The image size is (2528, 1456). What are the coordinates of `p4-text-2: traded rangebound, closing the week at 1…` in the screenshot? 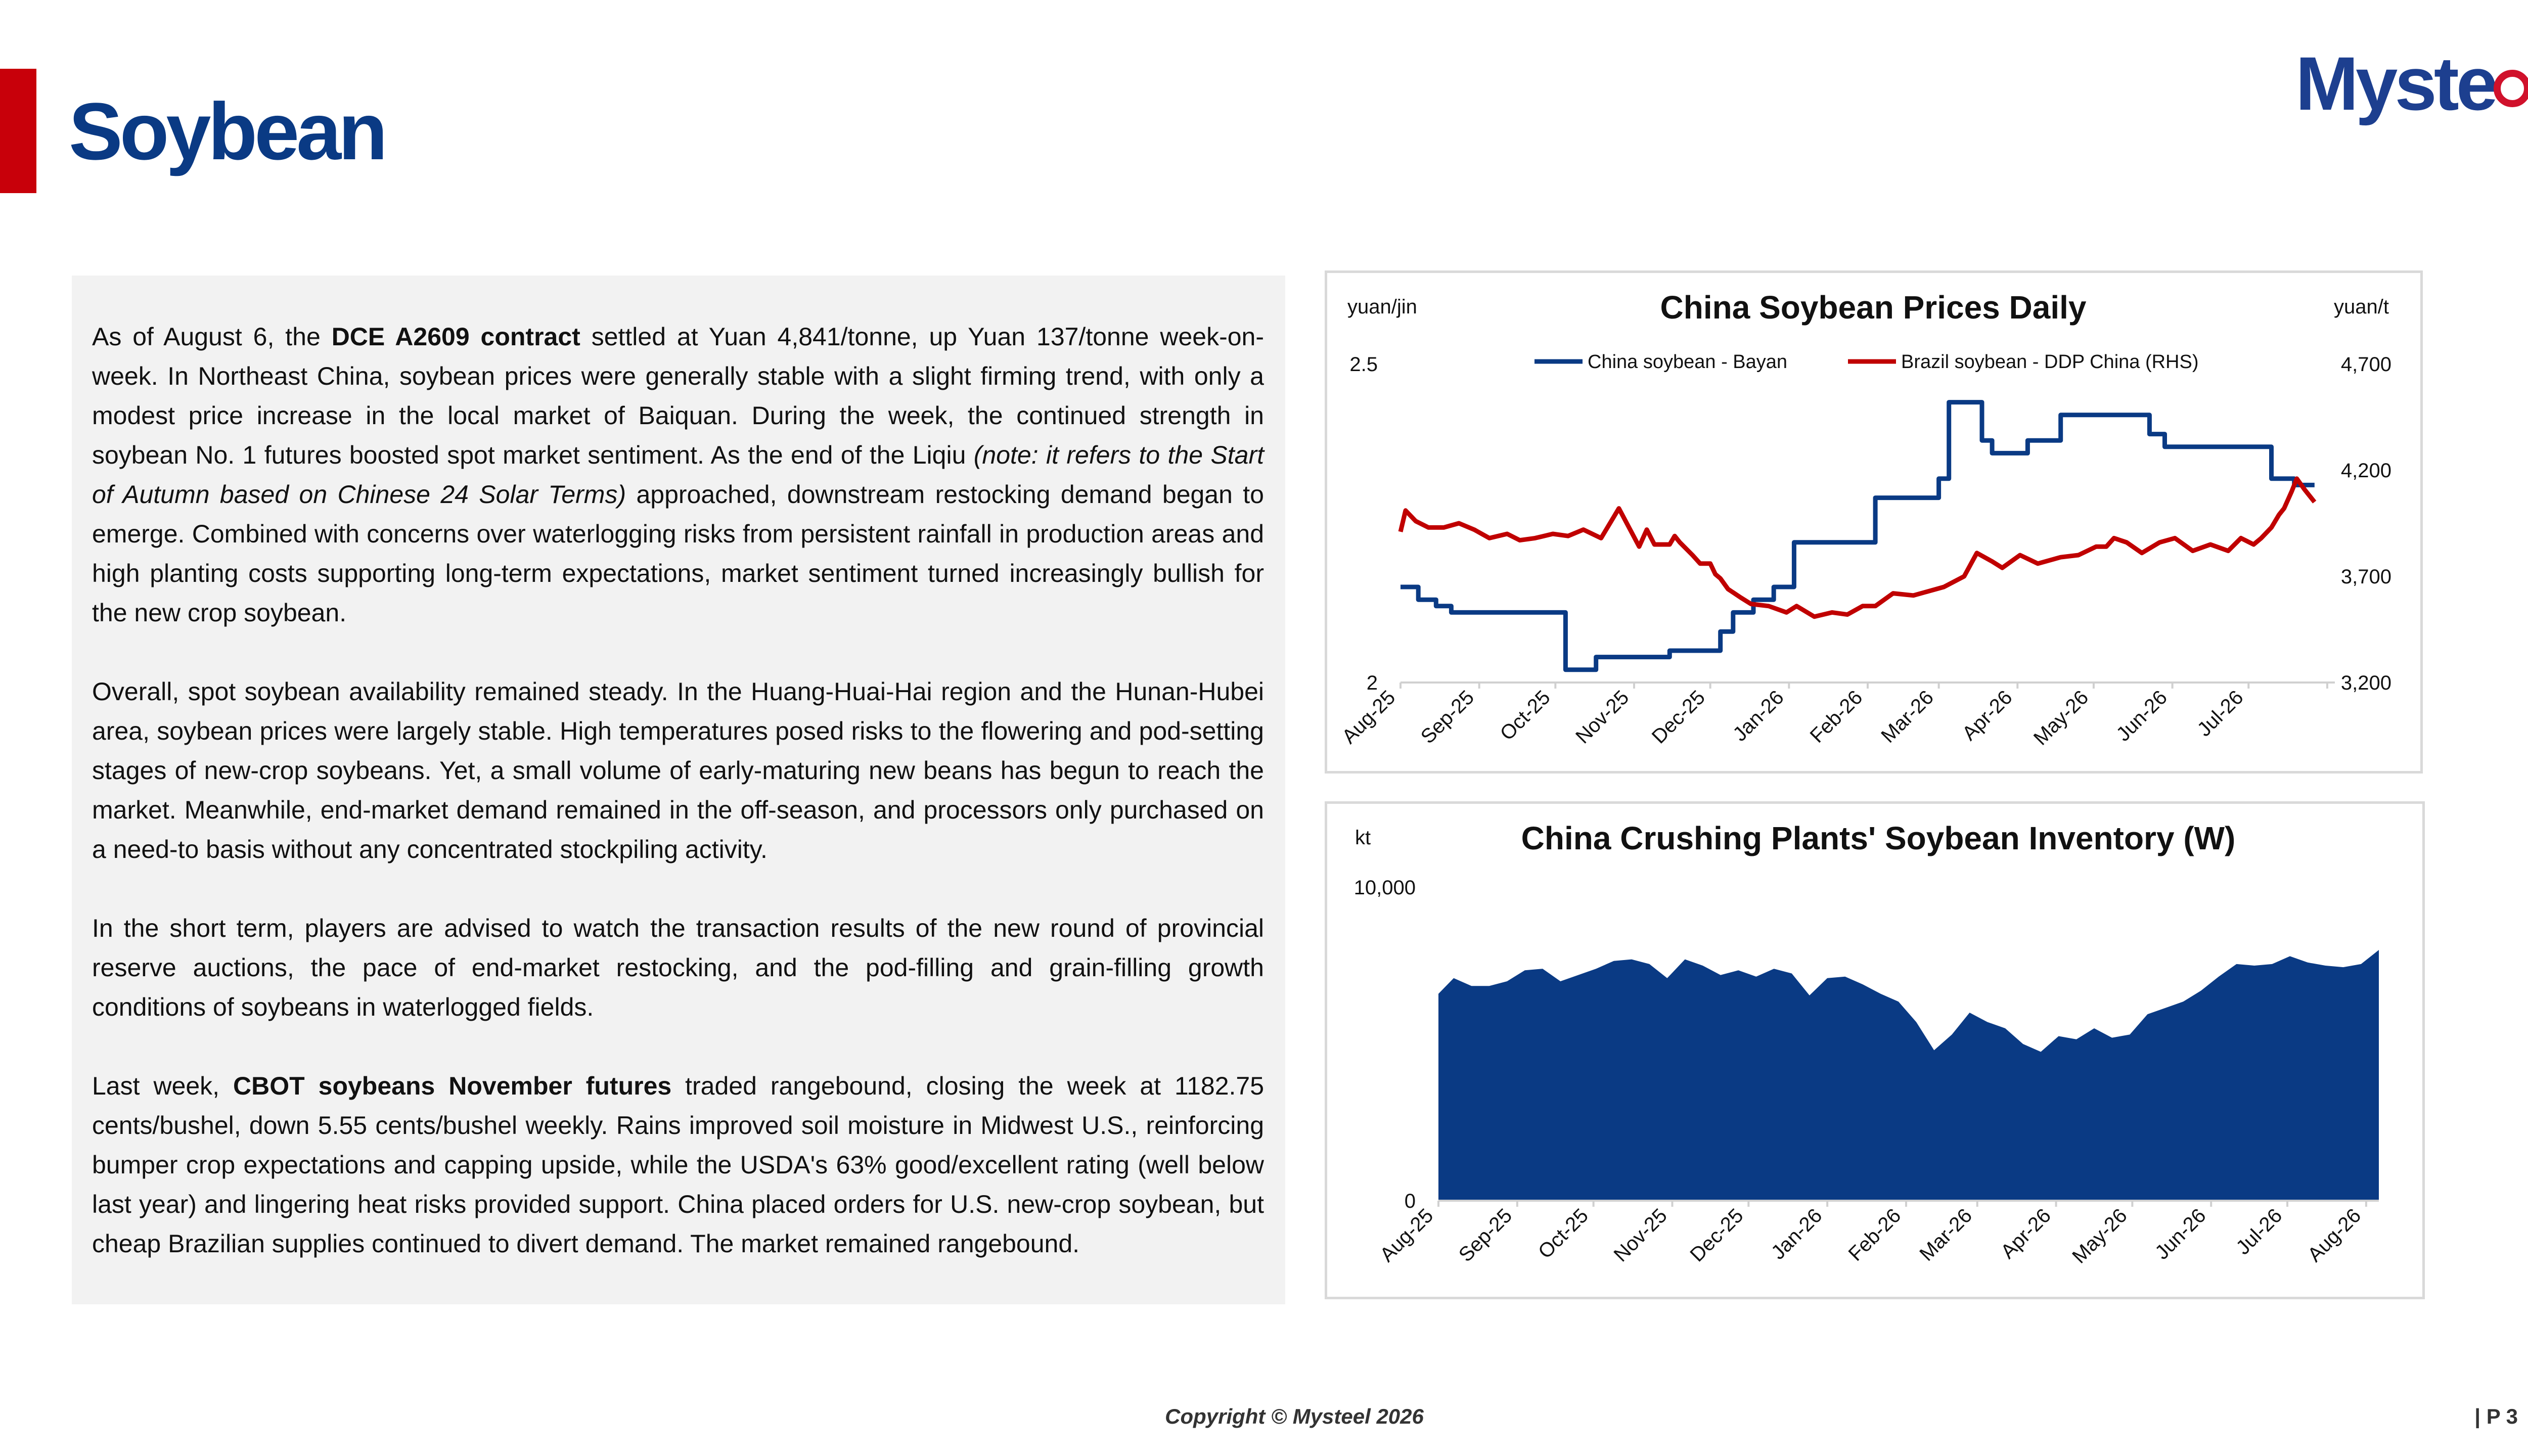 It's located at (679, 1165).